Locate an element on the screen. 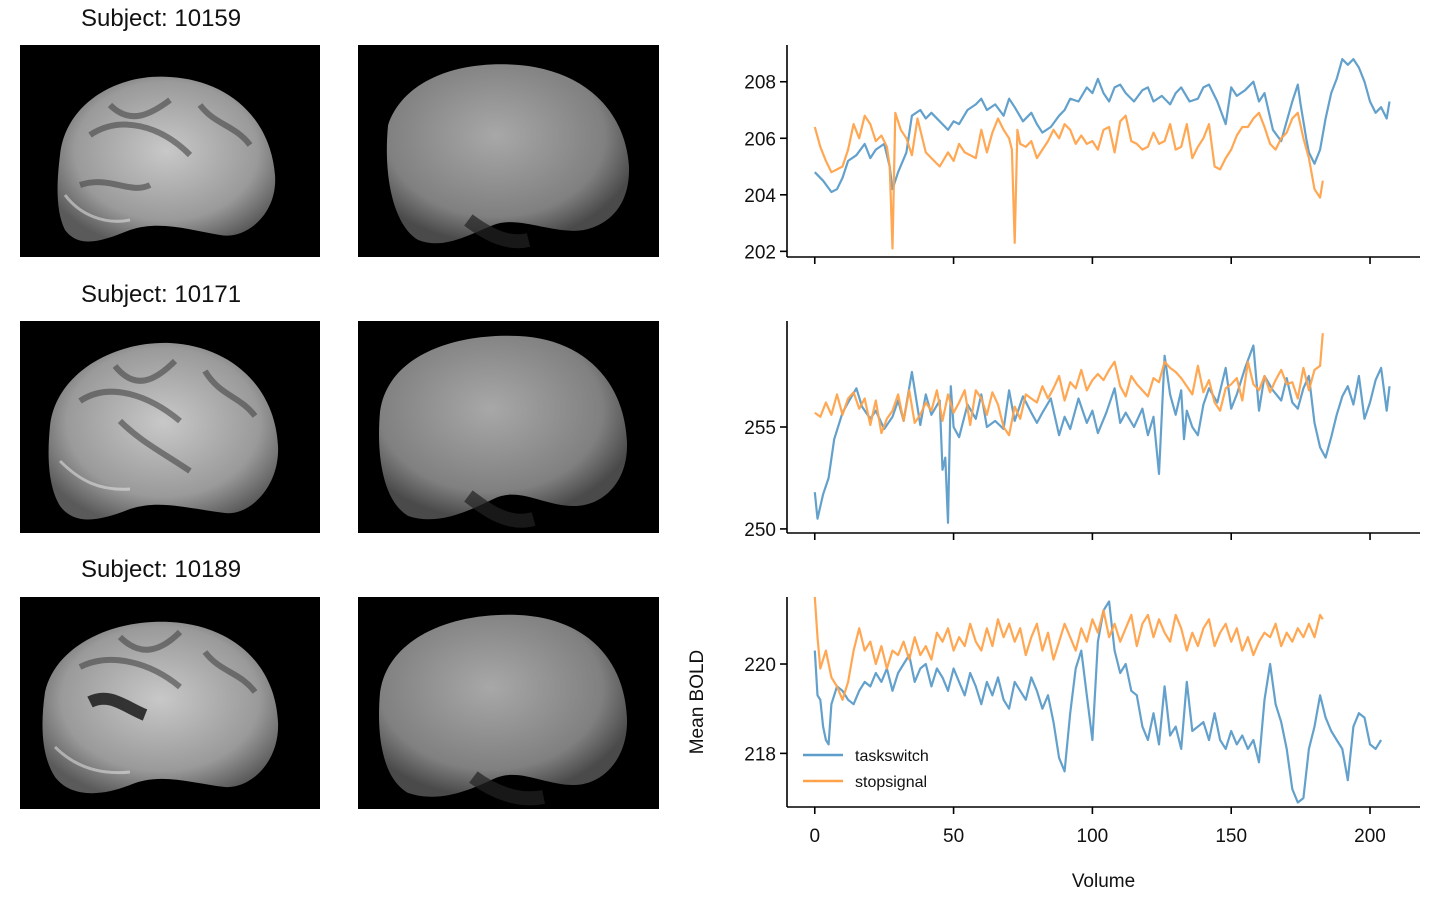 This screenshot has height=900, width=1440. y-tick-label: 250 is located at coordinates (760, 530).